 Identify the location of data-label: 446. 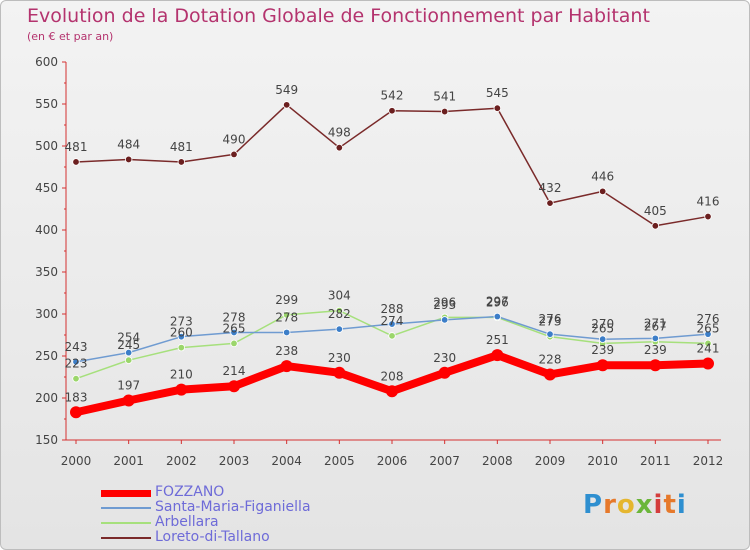
(602, 176).